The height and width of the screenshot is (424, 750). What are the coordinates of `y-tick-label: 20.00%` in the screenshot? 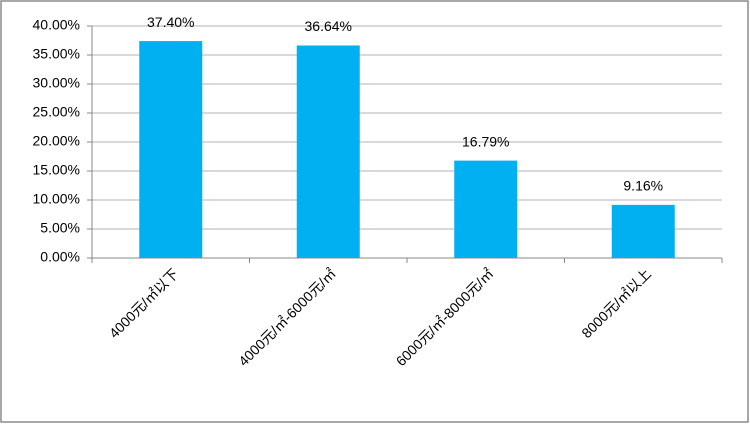 It's located at (56, 141).